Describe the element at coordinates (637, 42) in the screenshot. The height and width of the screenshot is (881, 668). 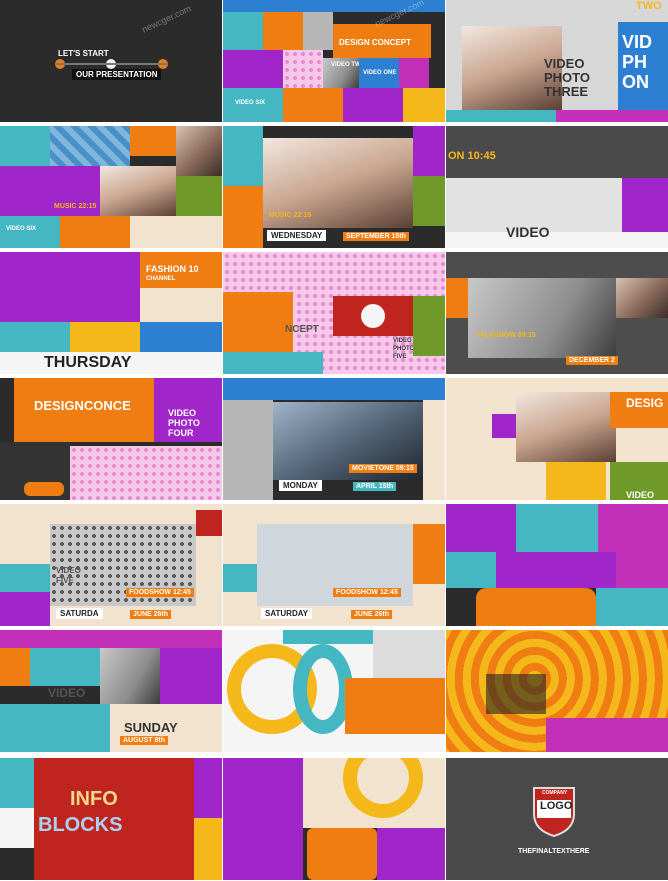
I see `side-vid: VID` at that location.